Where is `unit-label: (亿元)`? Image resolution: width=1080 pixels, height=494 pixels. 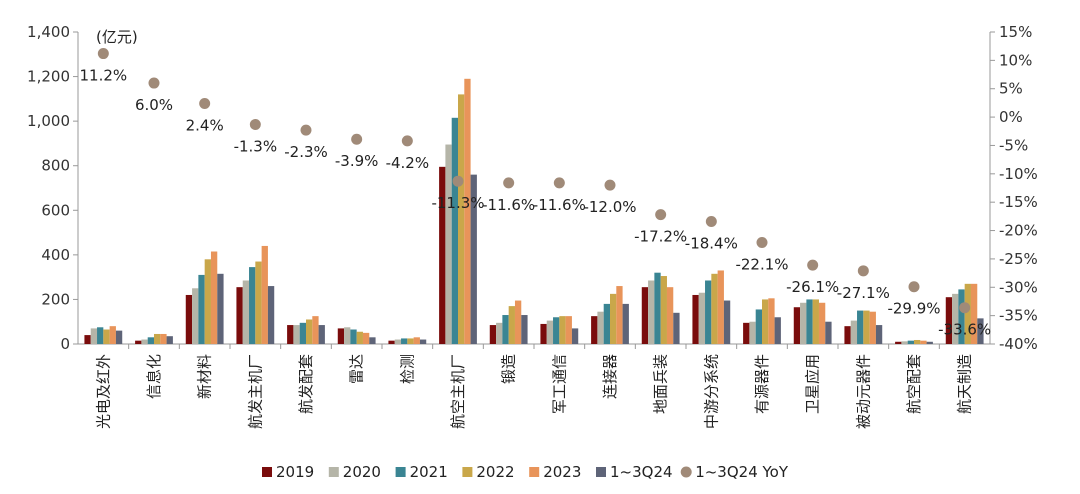 unit-label: (亿元) is located at coordinates (117, 37).